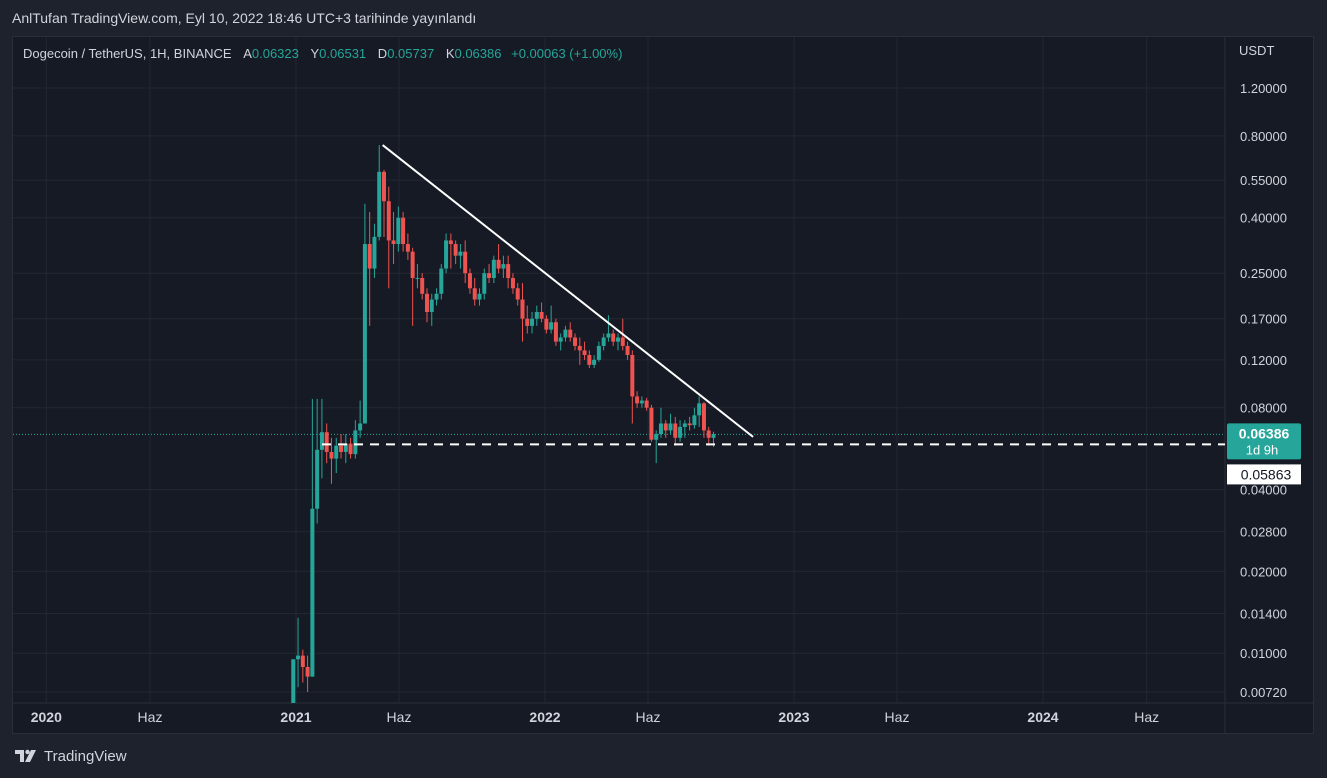 The height and width of the screenshot is (778, 1327). I want to click on x-tick-label: 2023, so click(793, 717).